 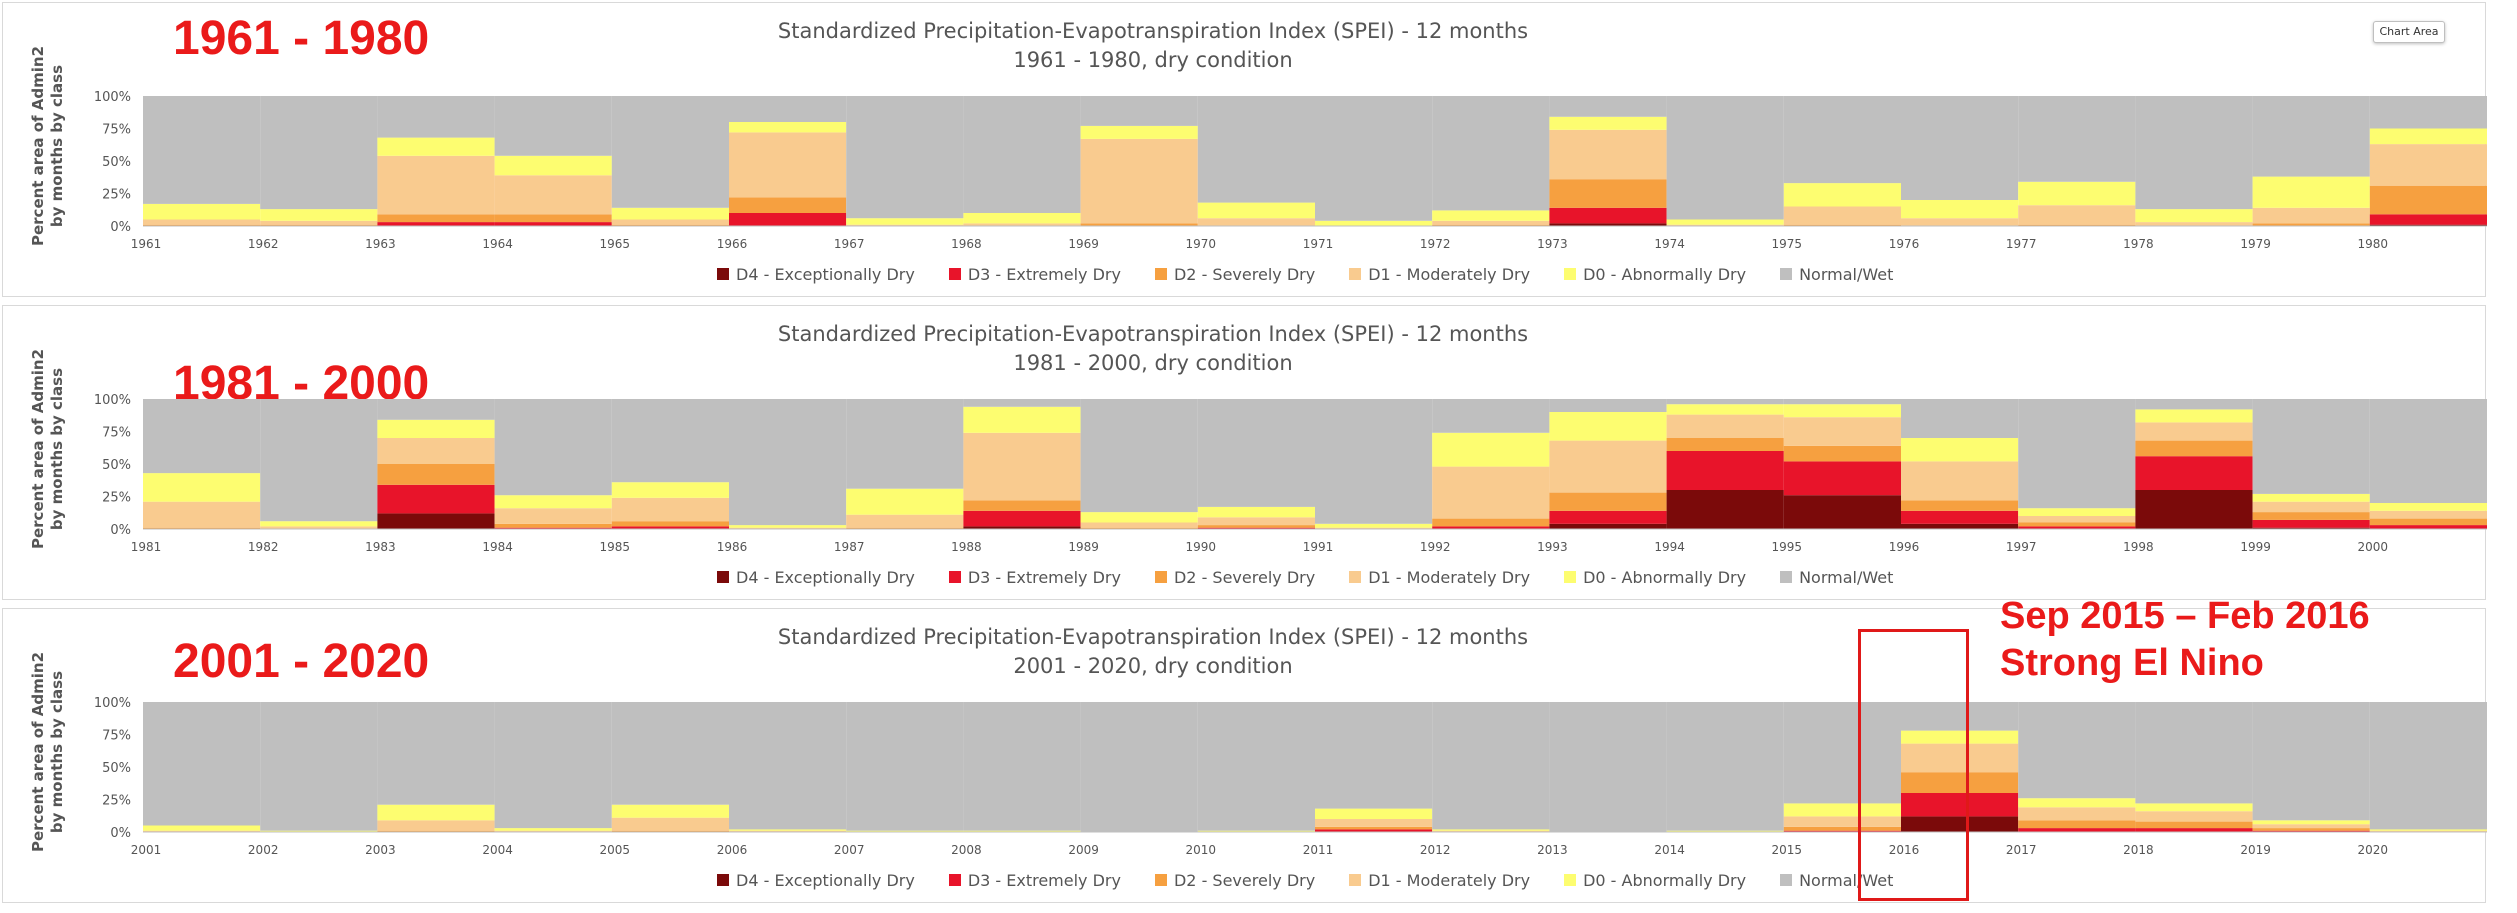 I want to click on chart-area-tooltip: Chart Area, so click(x=2409, y=32).